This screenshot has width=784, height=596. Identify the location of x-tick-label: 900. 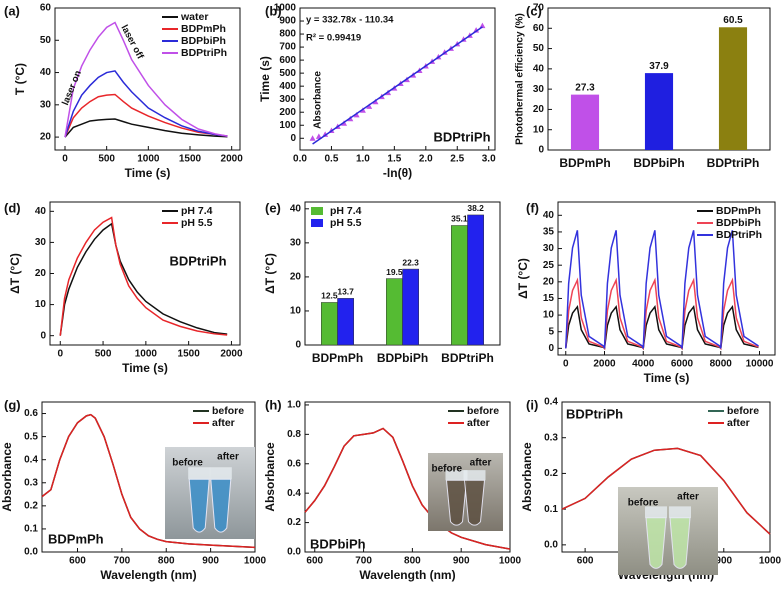
(723, 561).